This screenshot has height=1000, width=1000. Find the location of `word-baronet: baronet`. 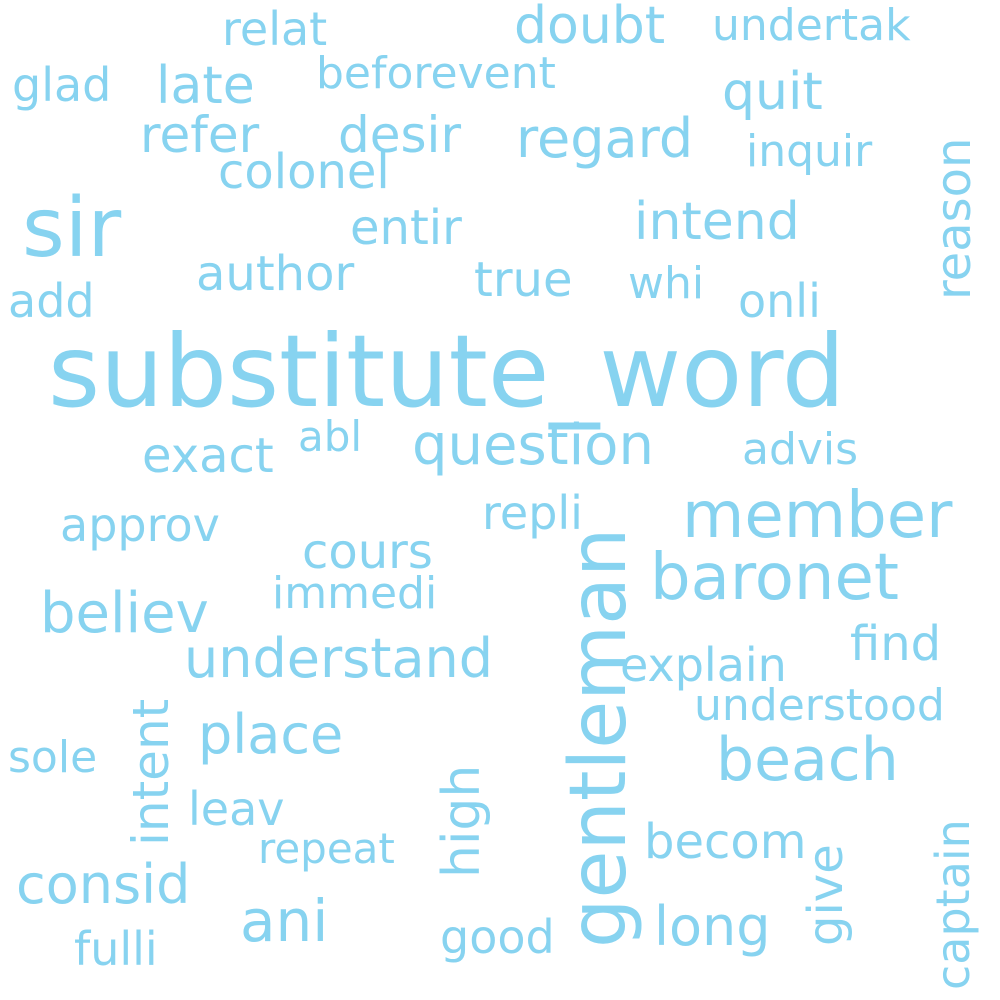

word-baronet: baronet is located at coordinates (774, 578).